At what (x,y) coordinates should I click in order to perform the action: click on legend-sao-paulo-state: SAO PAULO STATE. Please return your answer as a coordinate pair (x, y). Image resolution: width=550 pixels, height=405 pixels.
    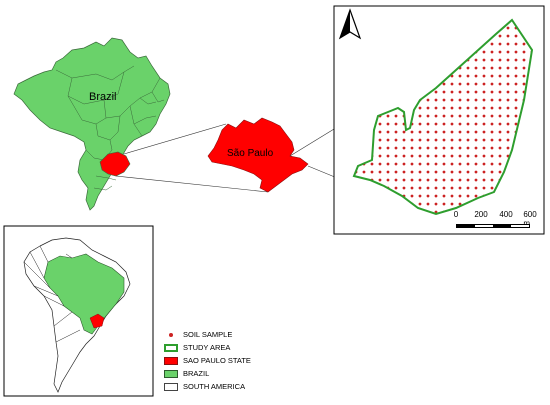
    Looking at the image, I should click on (234, 360).